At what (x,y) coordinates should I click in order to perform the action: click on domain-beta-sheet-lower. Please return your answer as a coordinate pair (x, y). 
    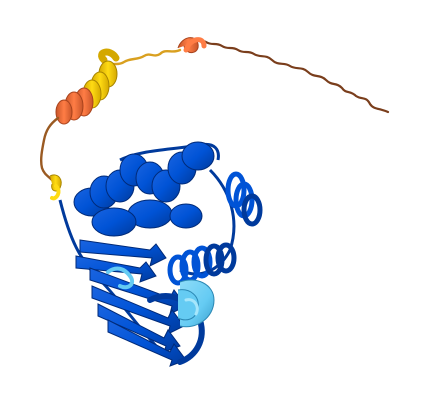
    Looking at the image, I should click on (147, 317).